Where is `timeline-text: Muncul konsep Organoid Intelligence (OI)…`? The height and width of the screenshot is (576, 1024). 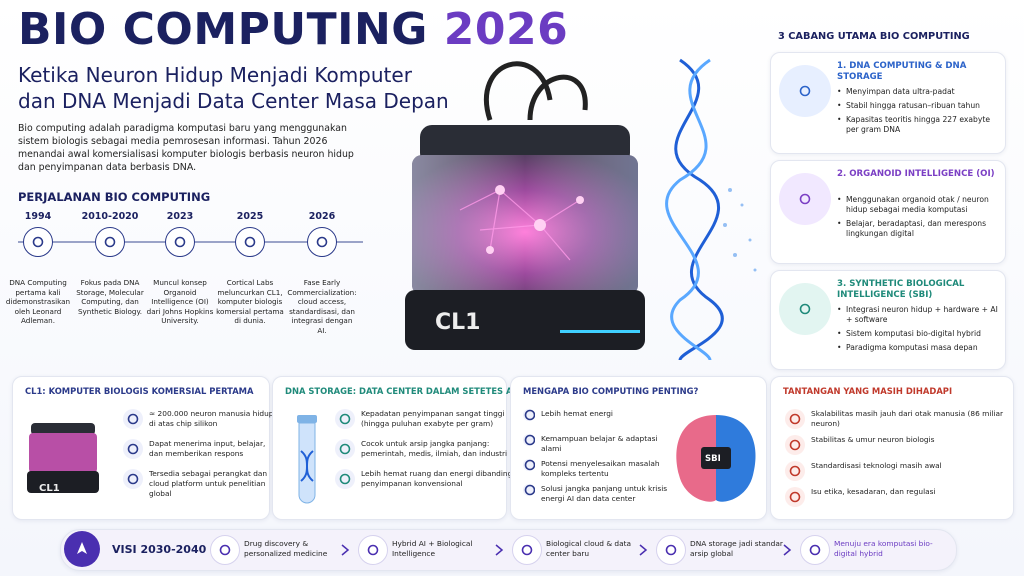 timeline-text: Muncul konsep Organoid Intelligence (OI)… is located at coordinates (180, 302).